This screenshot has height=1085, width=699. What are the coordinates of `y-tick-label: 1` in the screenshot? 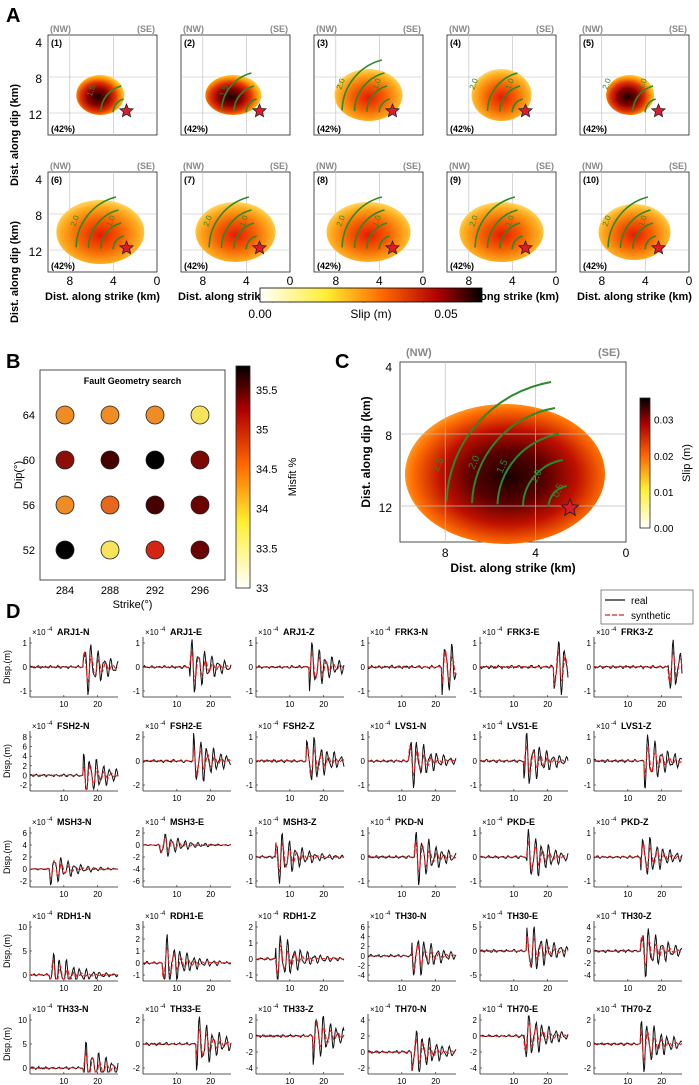 It's located at (251, 833).